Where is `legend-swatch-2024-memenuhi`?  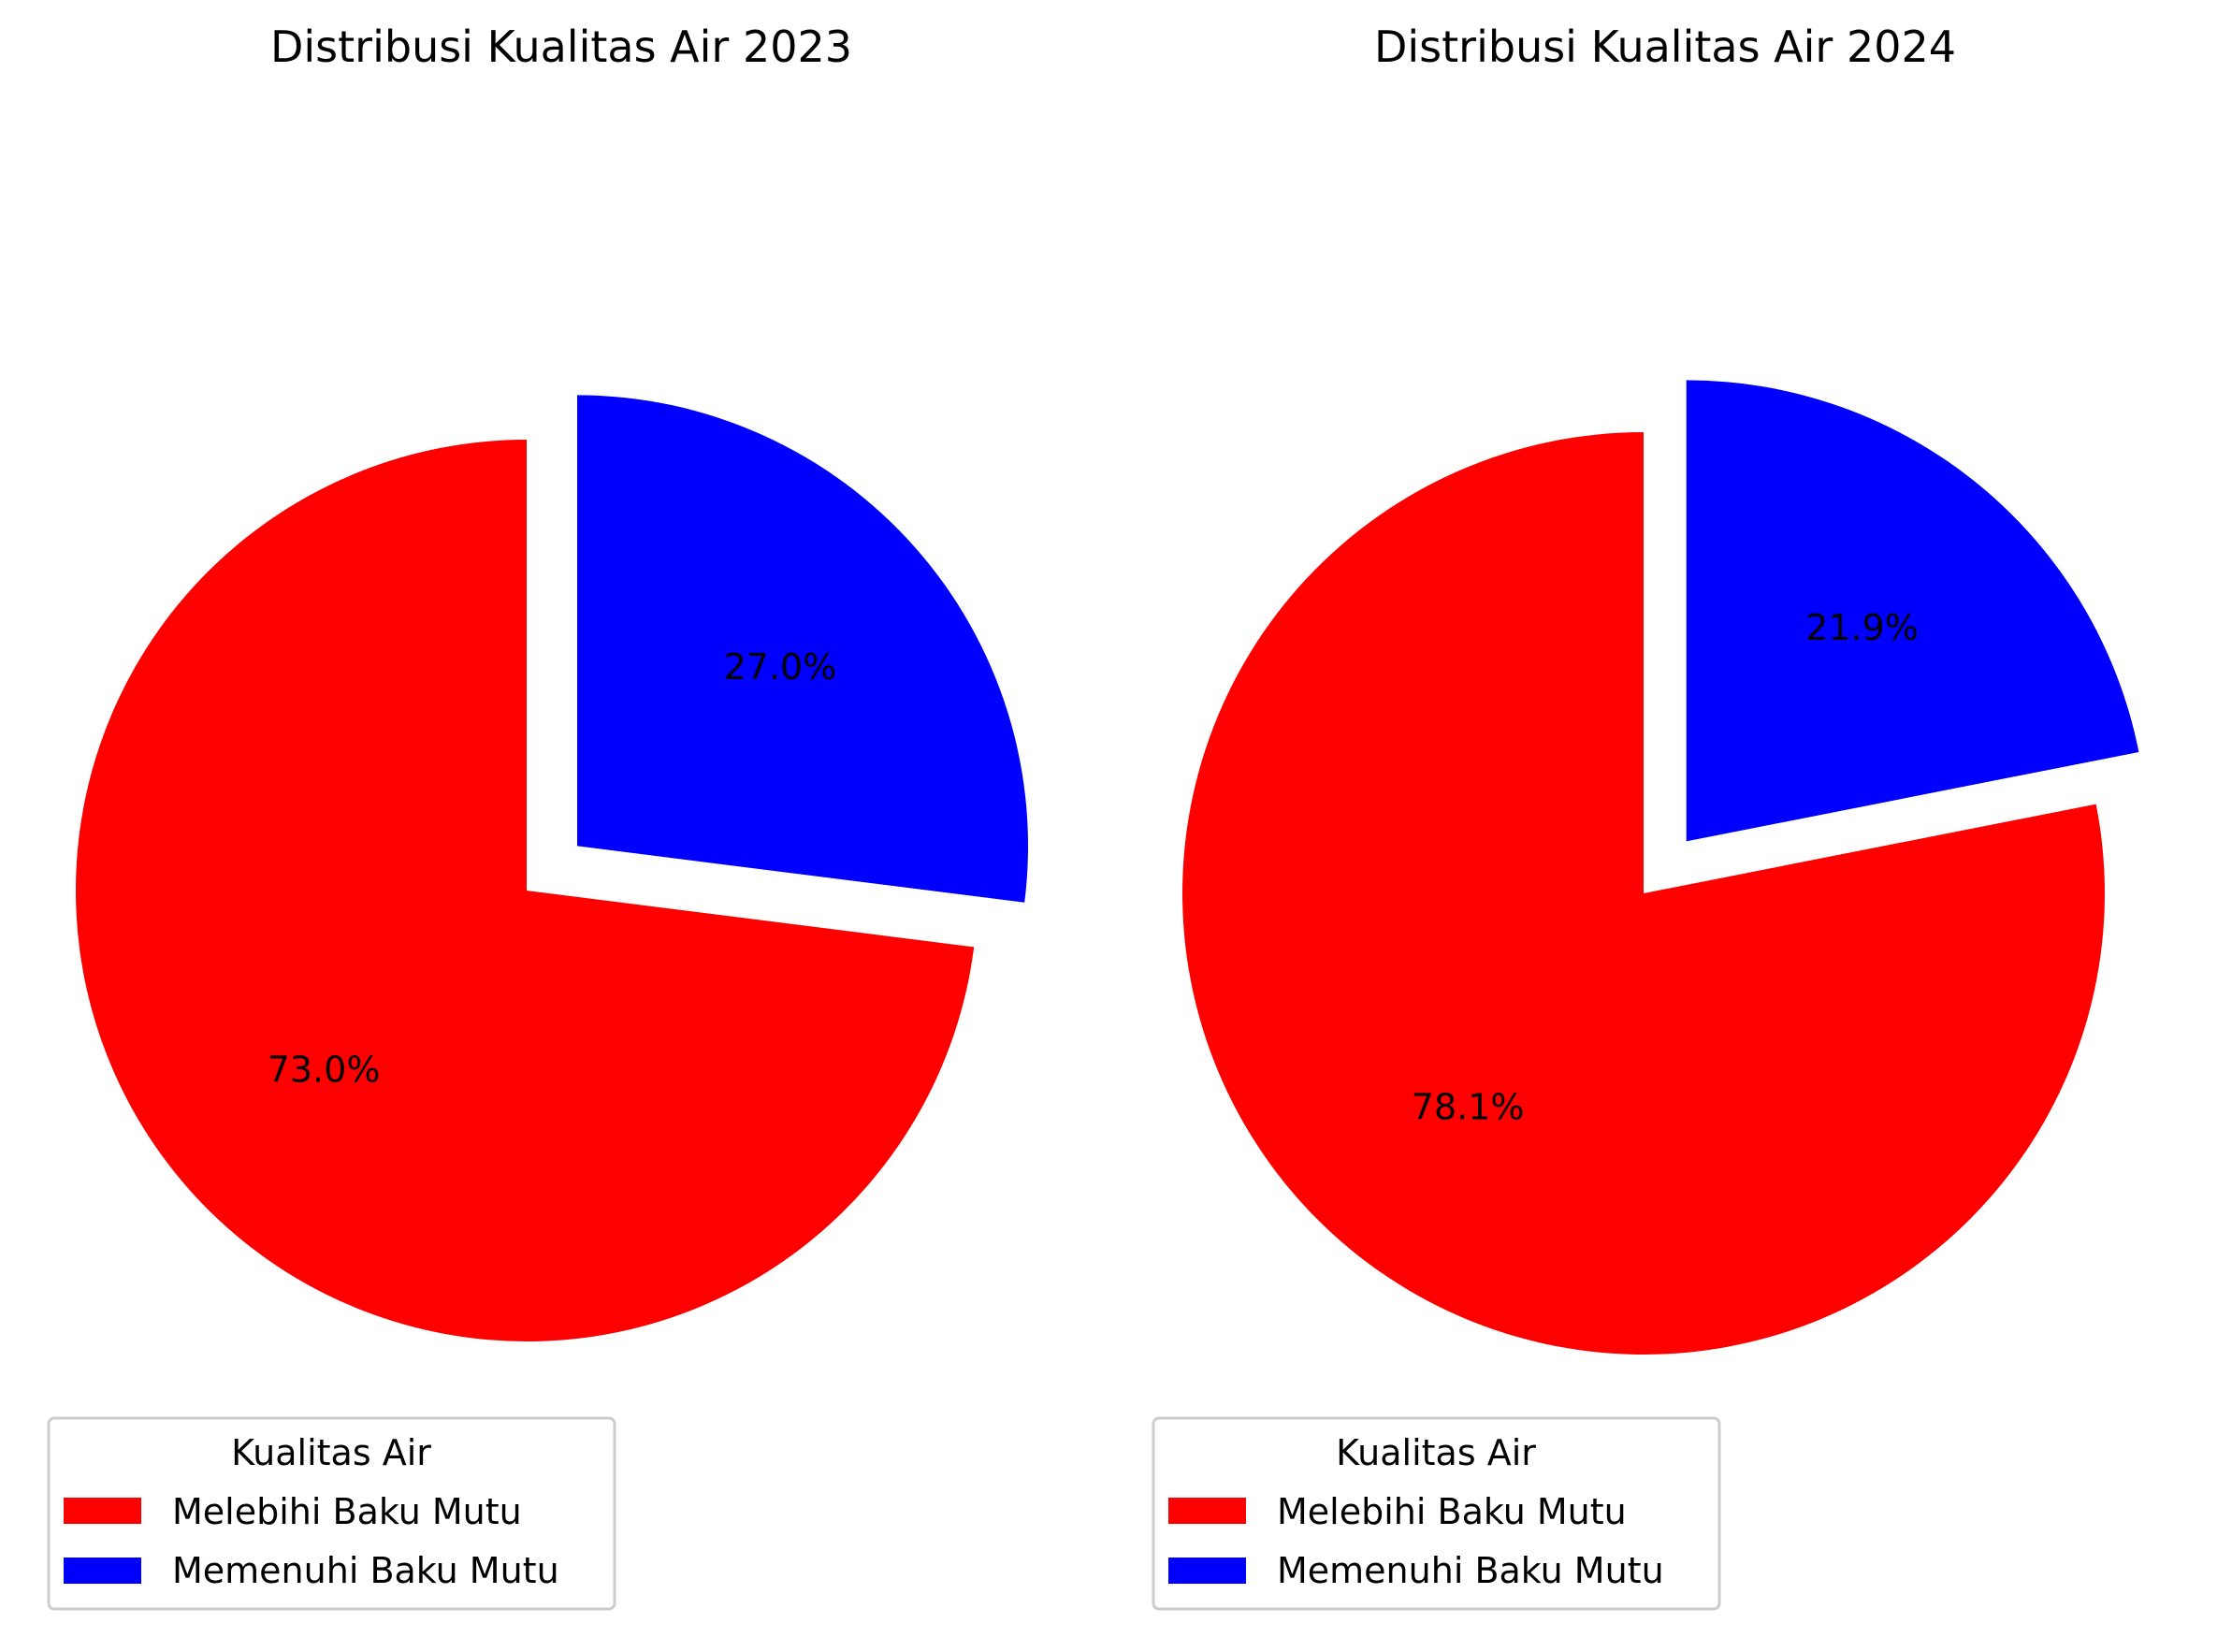
legend-swatch-2024-memenuhi is located at coordinates (1207, 1571).